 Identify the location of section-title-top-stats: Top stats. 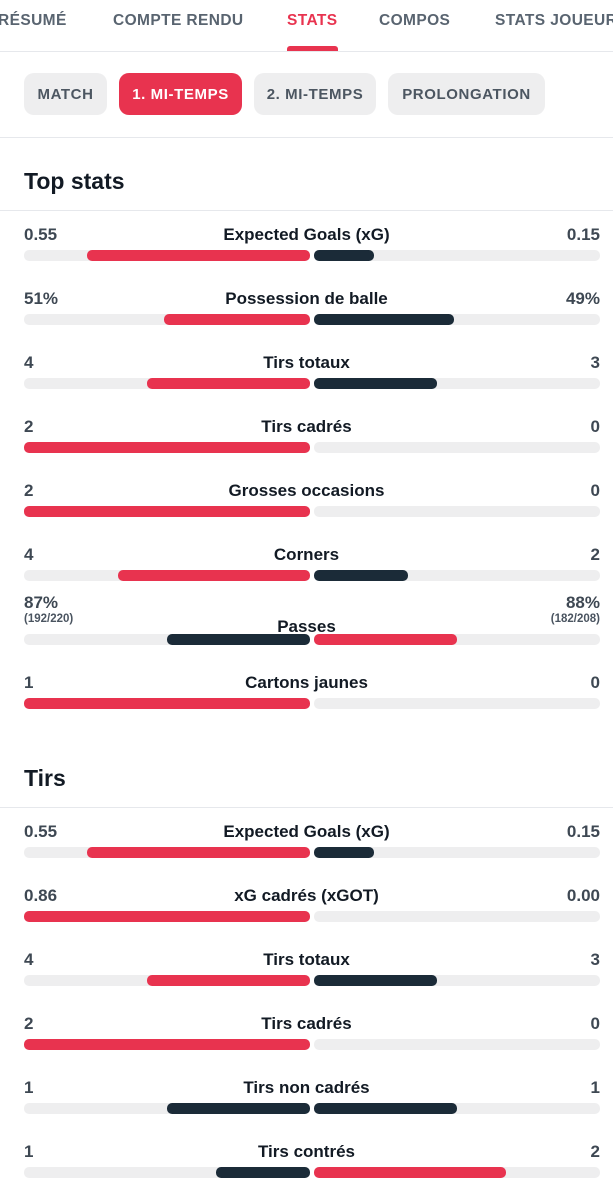
(74, 181).